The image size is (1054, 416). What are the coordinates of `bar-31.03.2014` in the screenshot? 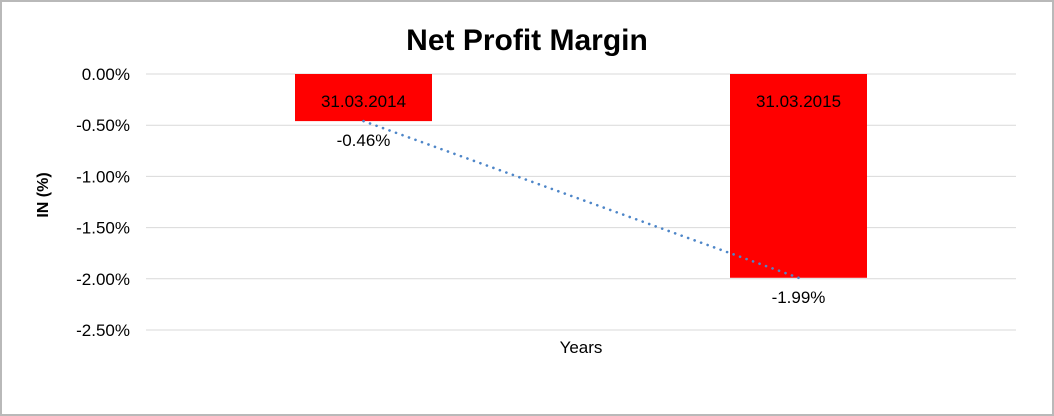 It's located at (363, 98).